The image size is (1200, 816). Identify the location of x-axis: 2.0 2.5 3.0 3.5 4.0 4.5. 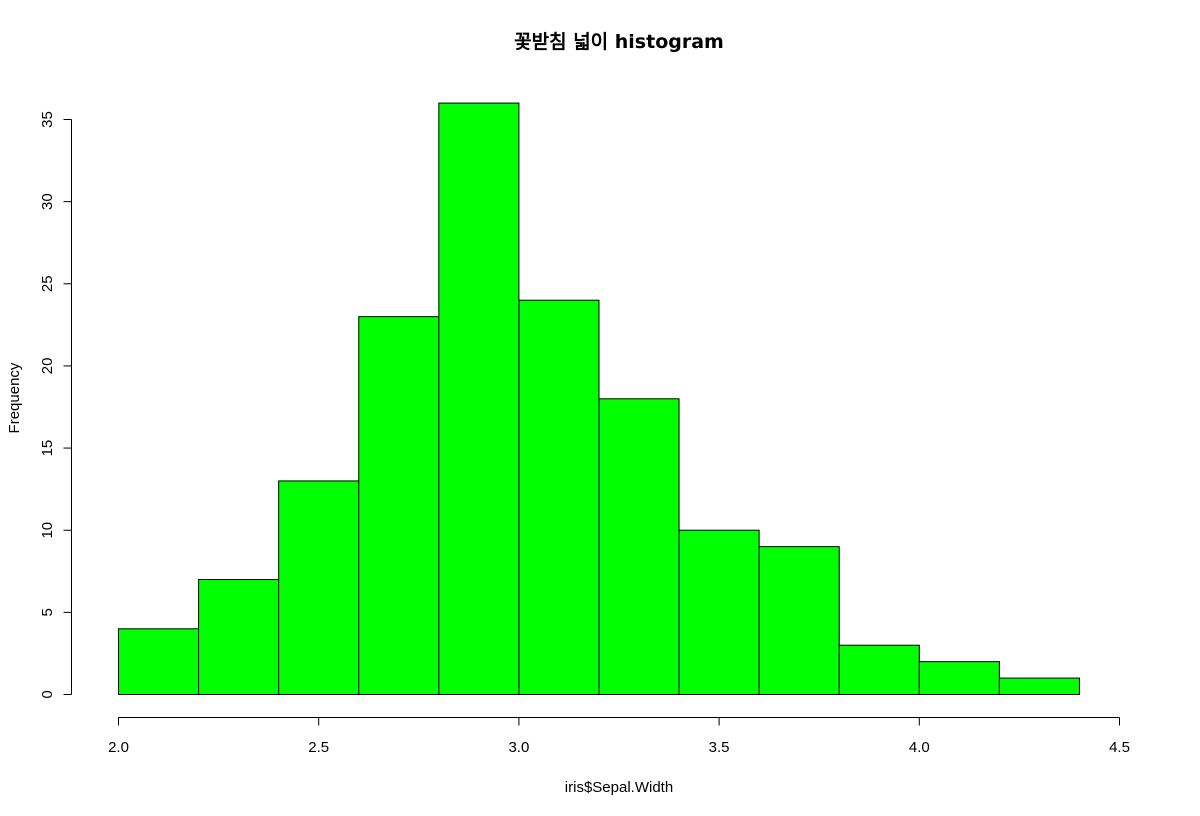
(619, 736).